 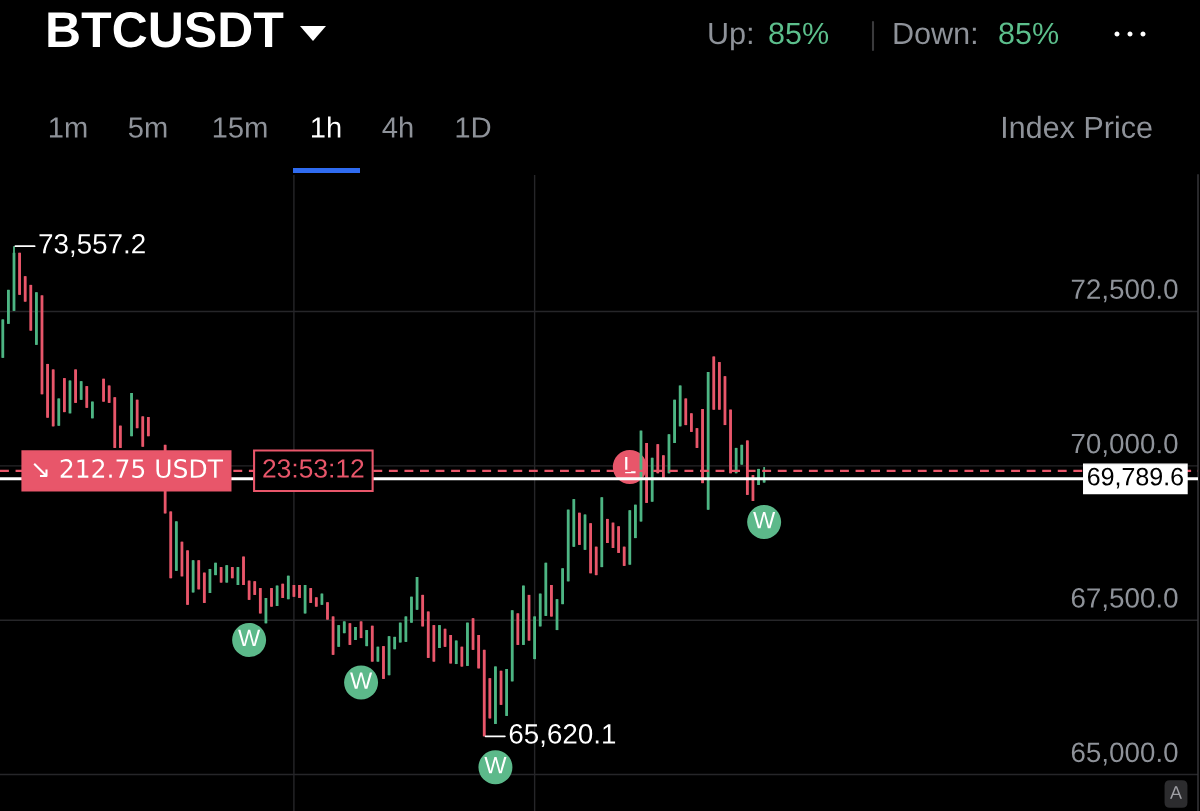 What do you see at coordinates (326, 127) in the screenshot?
I see `text: 1h` at bounding box center [326, 127].